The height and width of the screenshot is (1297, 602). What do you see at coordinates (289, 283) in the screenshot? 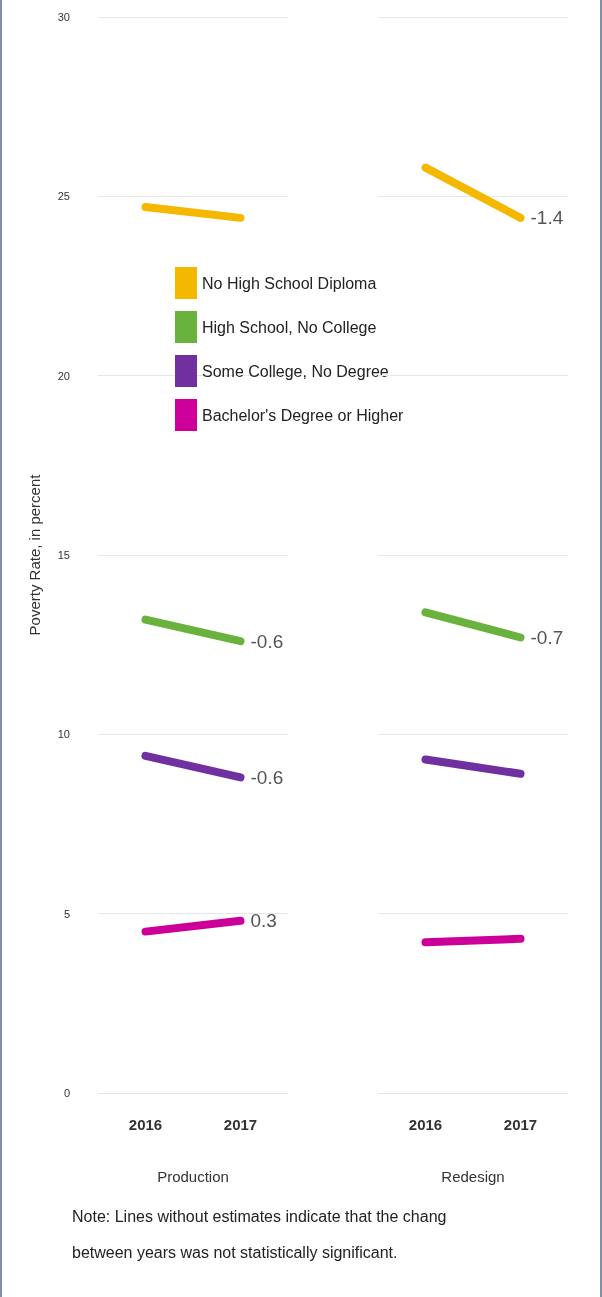
I see `legend-label: No High School Diploma` at bounding box center [289, 283].